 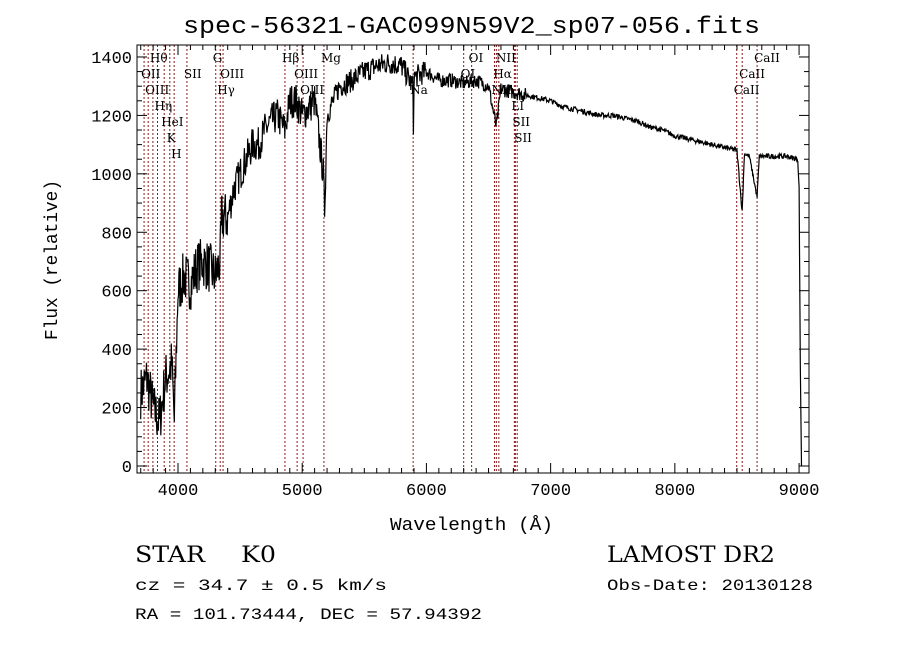 What do you see at coordinates (302, 491) in the screenshot?
I see `x-tick-label: 5000` at bounding box center [302, 491].